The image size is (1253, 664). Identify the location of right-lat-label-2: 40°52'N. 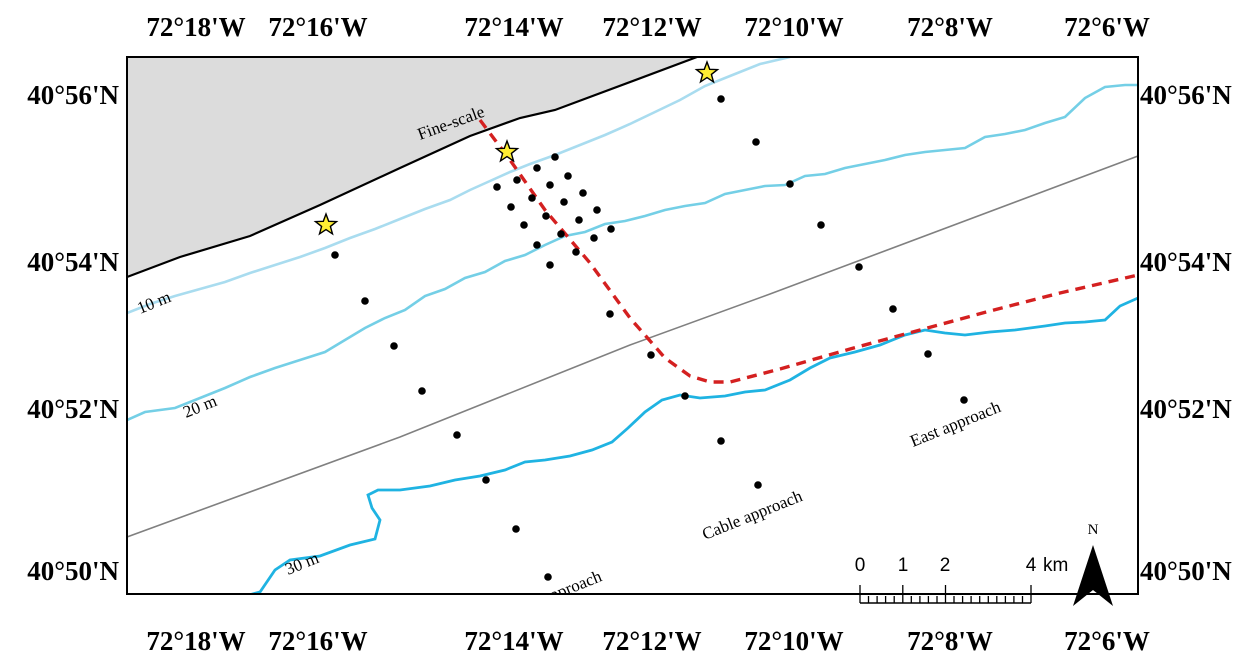
(1186, 409).